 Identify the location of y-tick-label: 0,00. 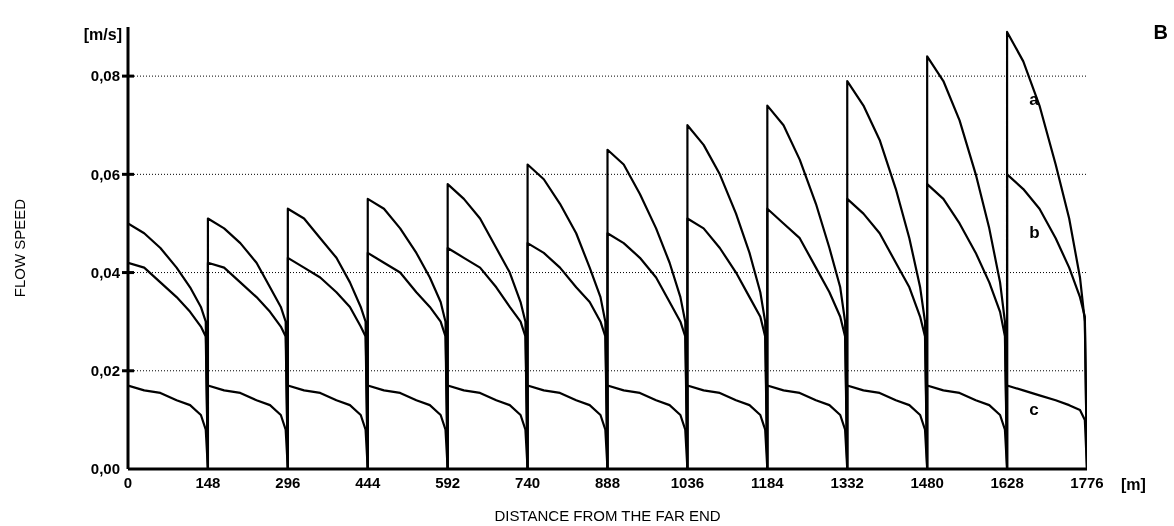
(105, 469).